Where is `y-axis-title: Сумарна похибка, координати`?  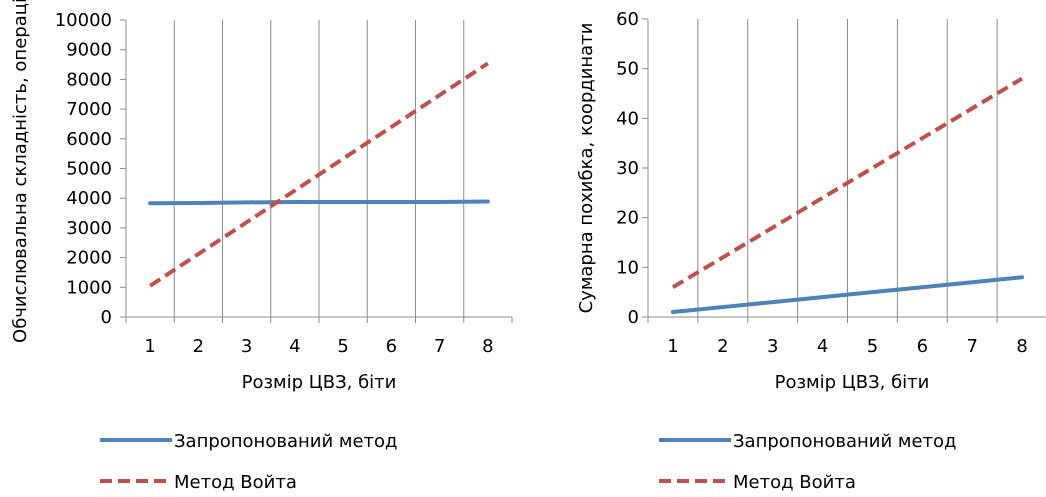
y-axis-title: Сумарна похибка, координати is located at coordinates (586, 168).